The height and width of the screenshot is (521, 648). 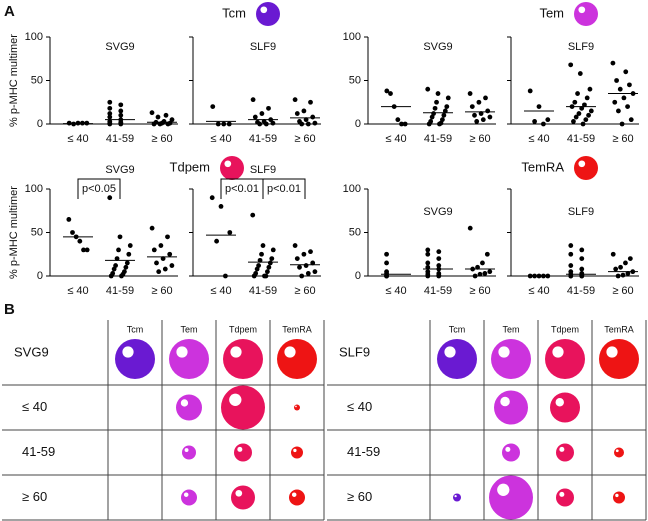 I want to click on column-header: Tdpem, so click(x=243, y=329).